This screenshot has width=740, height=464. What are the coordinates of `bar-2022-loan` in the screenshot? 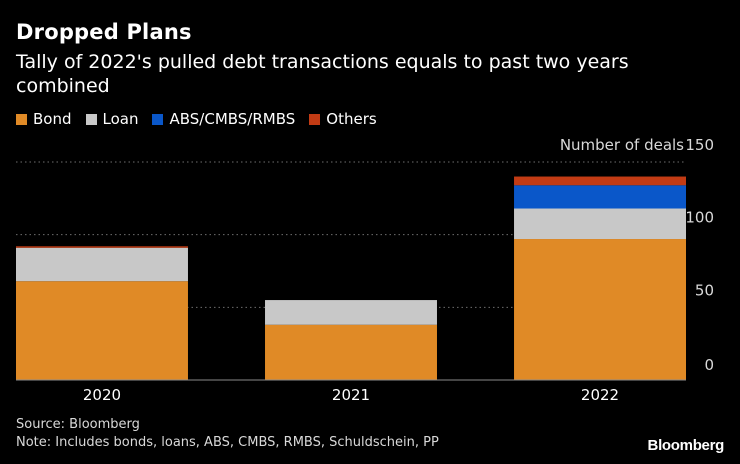 It's located at (600, 224).